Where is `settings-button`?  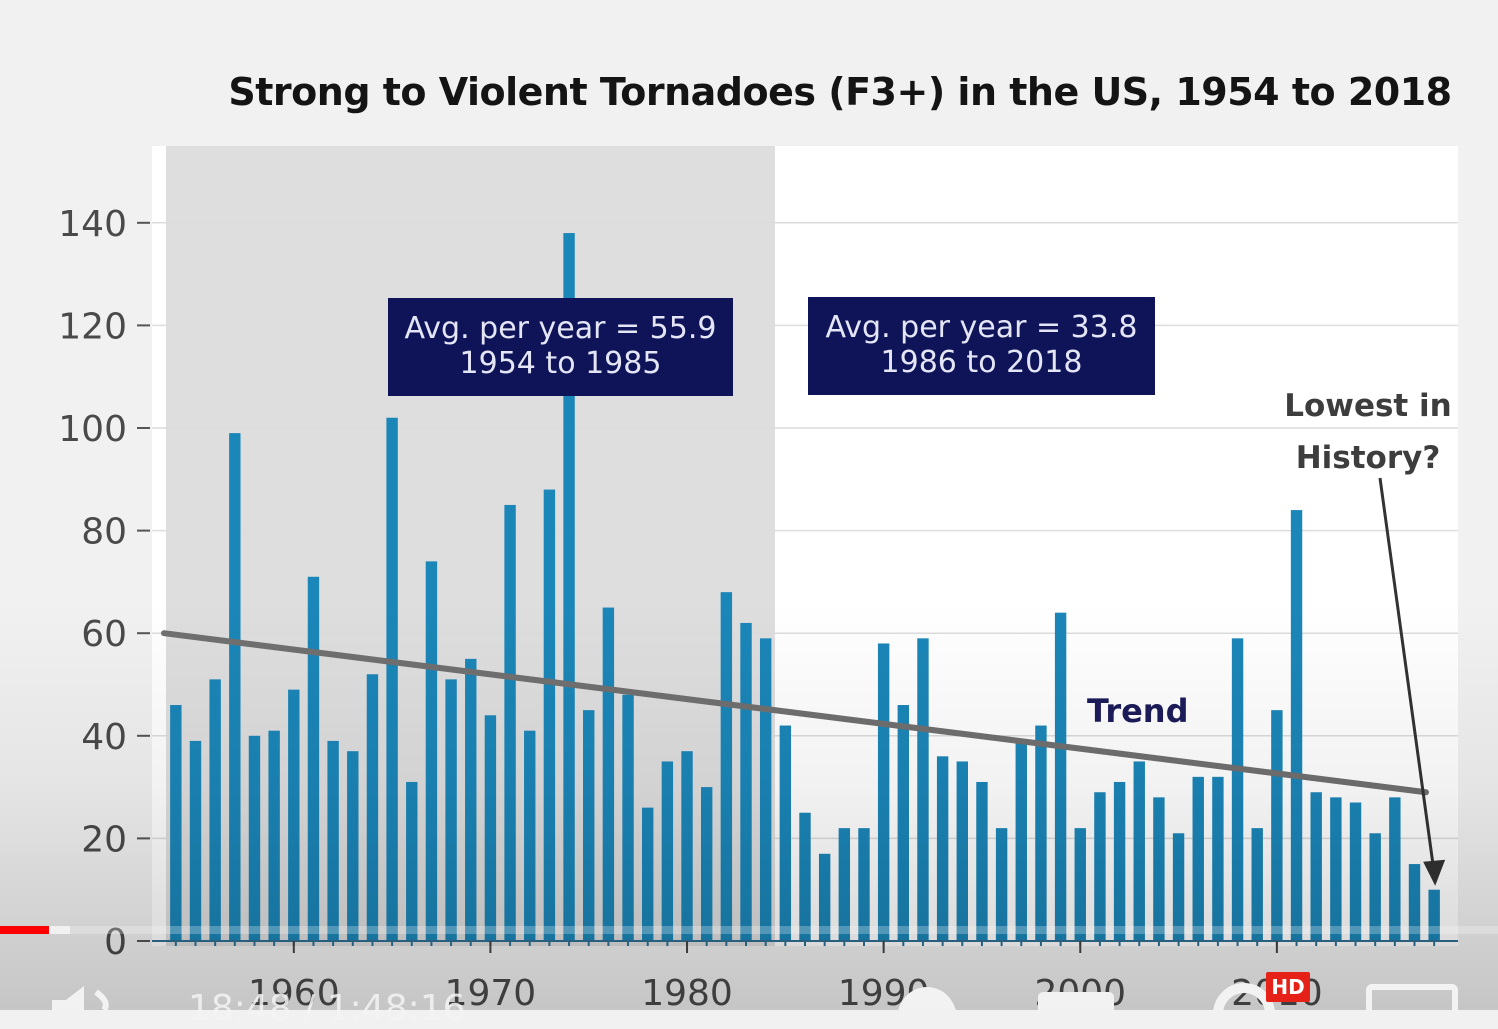
settings-button is located at coordinates (1244, 1004).